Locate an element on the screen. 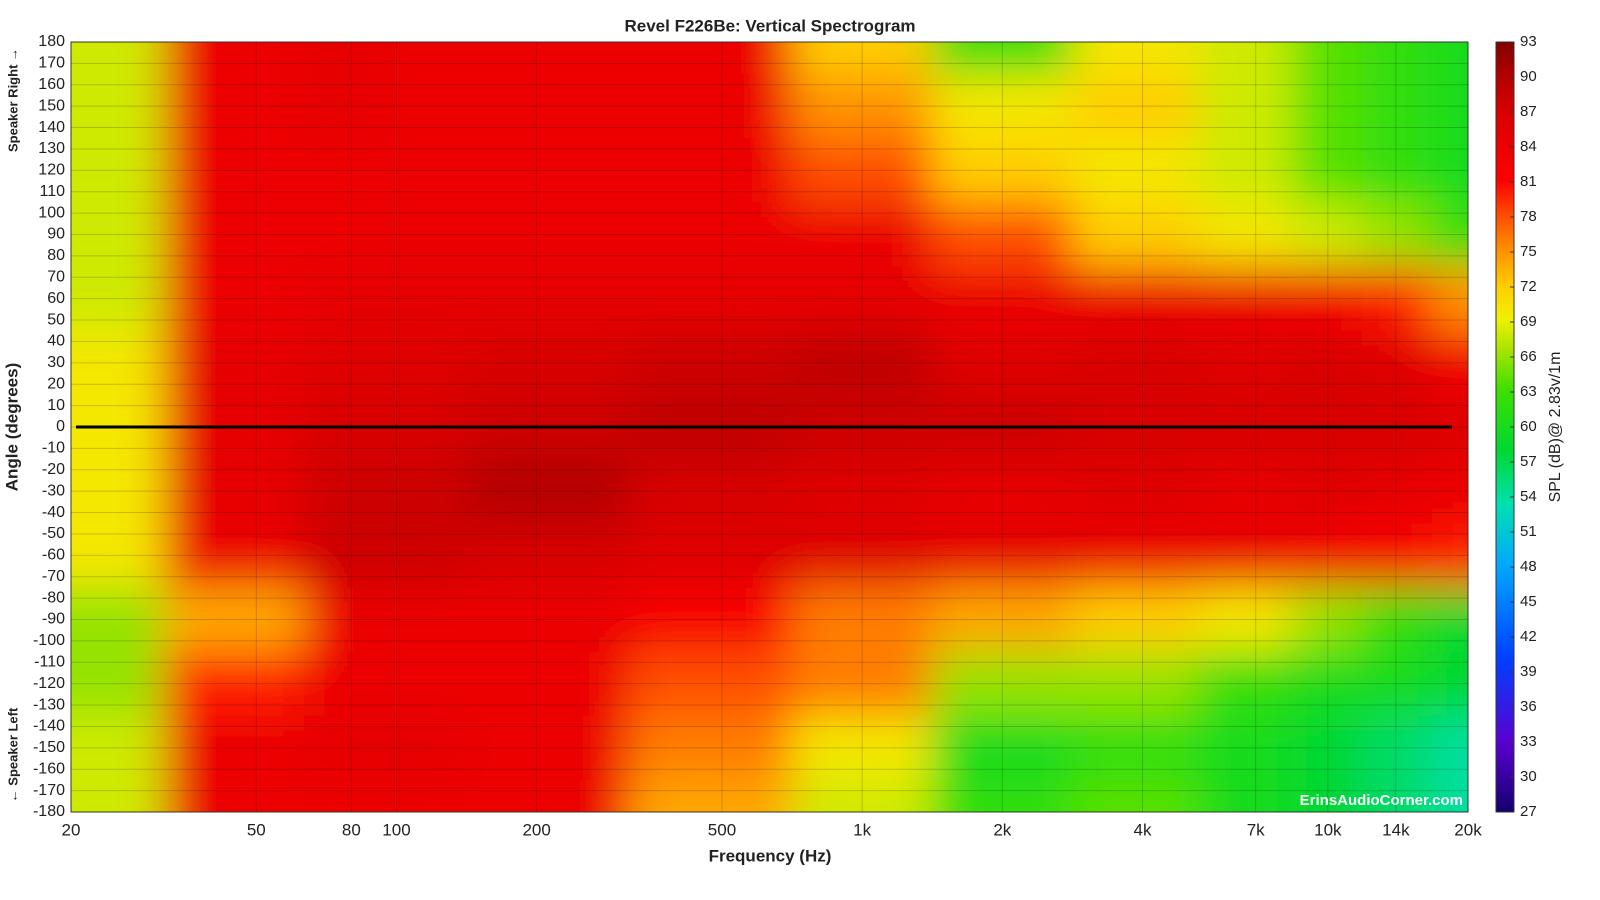 The height and width of the screenshot is (900, 1600). y-tick-label: 30 is located at coordinates (56, 362).